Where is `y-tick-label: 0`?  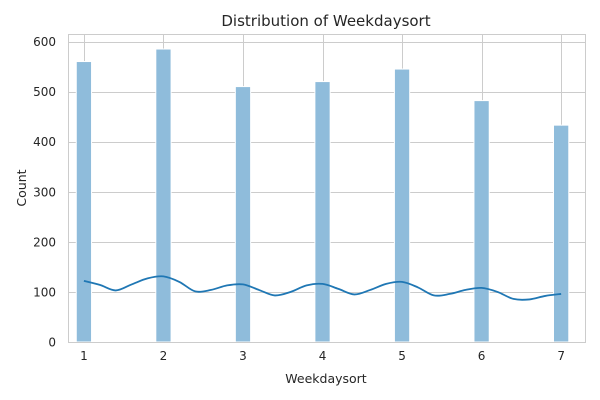
y-tick-label: 0 is located at coordinates (52, 343).